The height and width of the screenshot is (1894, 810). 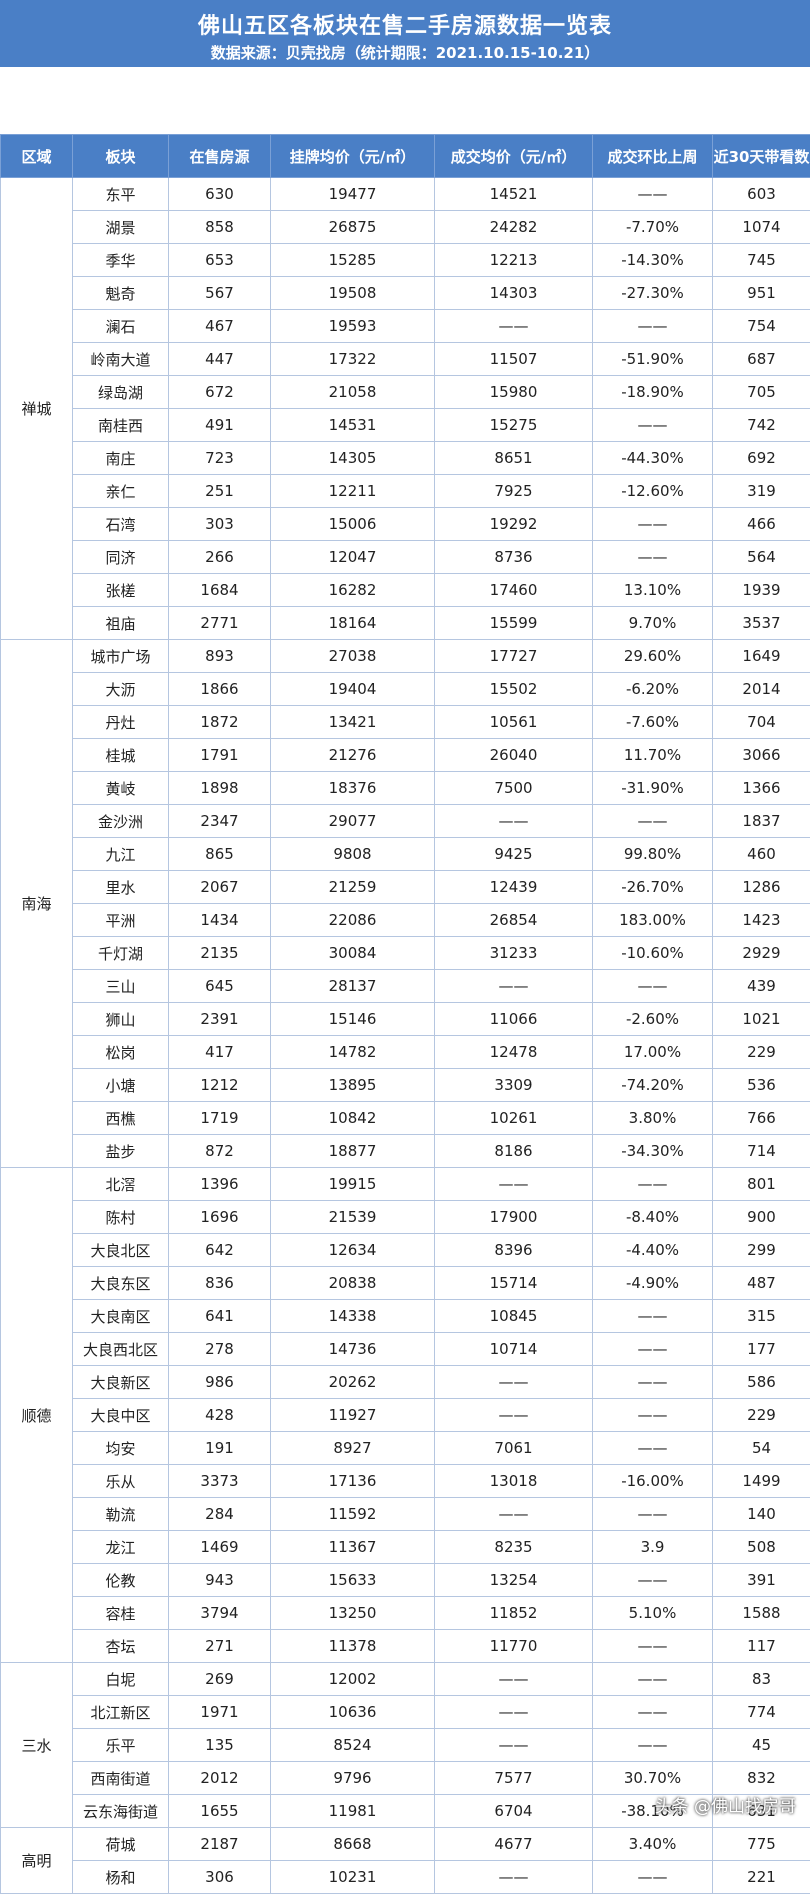 What do you see at coordinates (353, 194) in the screenshot?
I see `table-cell: 19477` at bounding box center [353, 194].